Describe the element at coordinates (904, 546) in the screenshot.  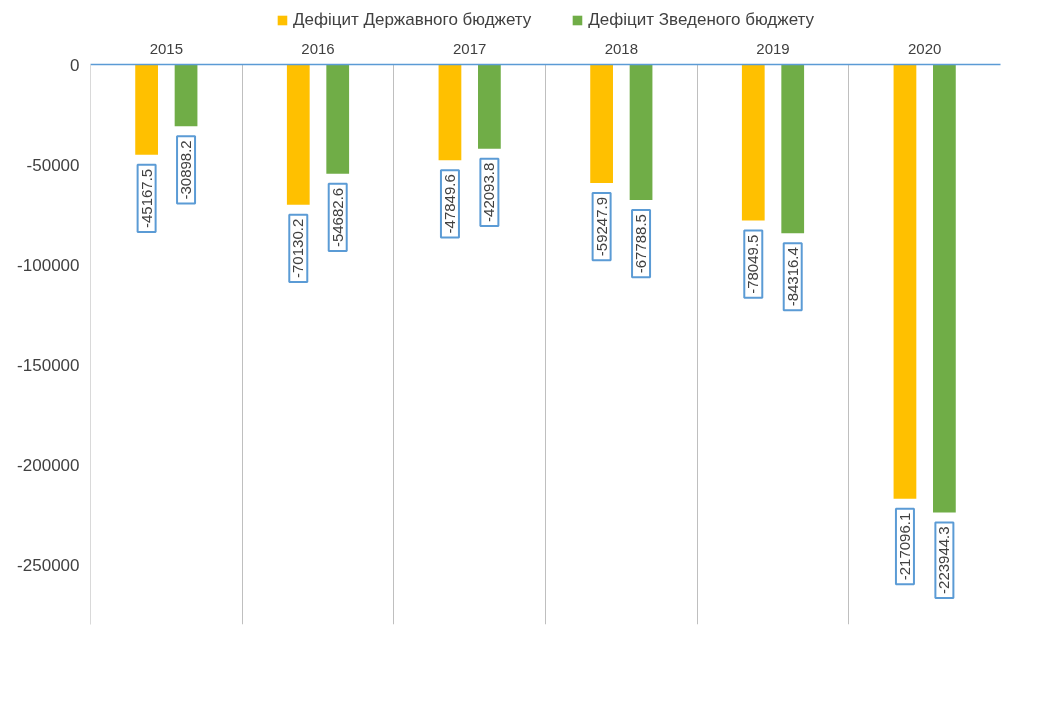
I see `data-label: -217096.1` at that location.